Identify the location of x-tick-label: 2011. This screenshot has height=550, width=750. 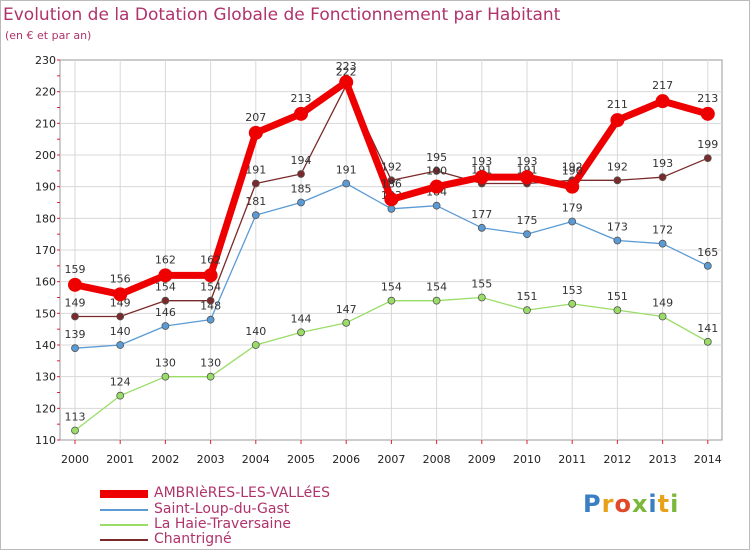
(572, 459).